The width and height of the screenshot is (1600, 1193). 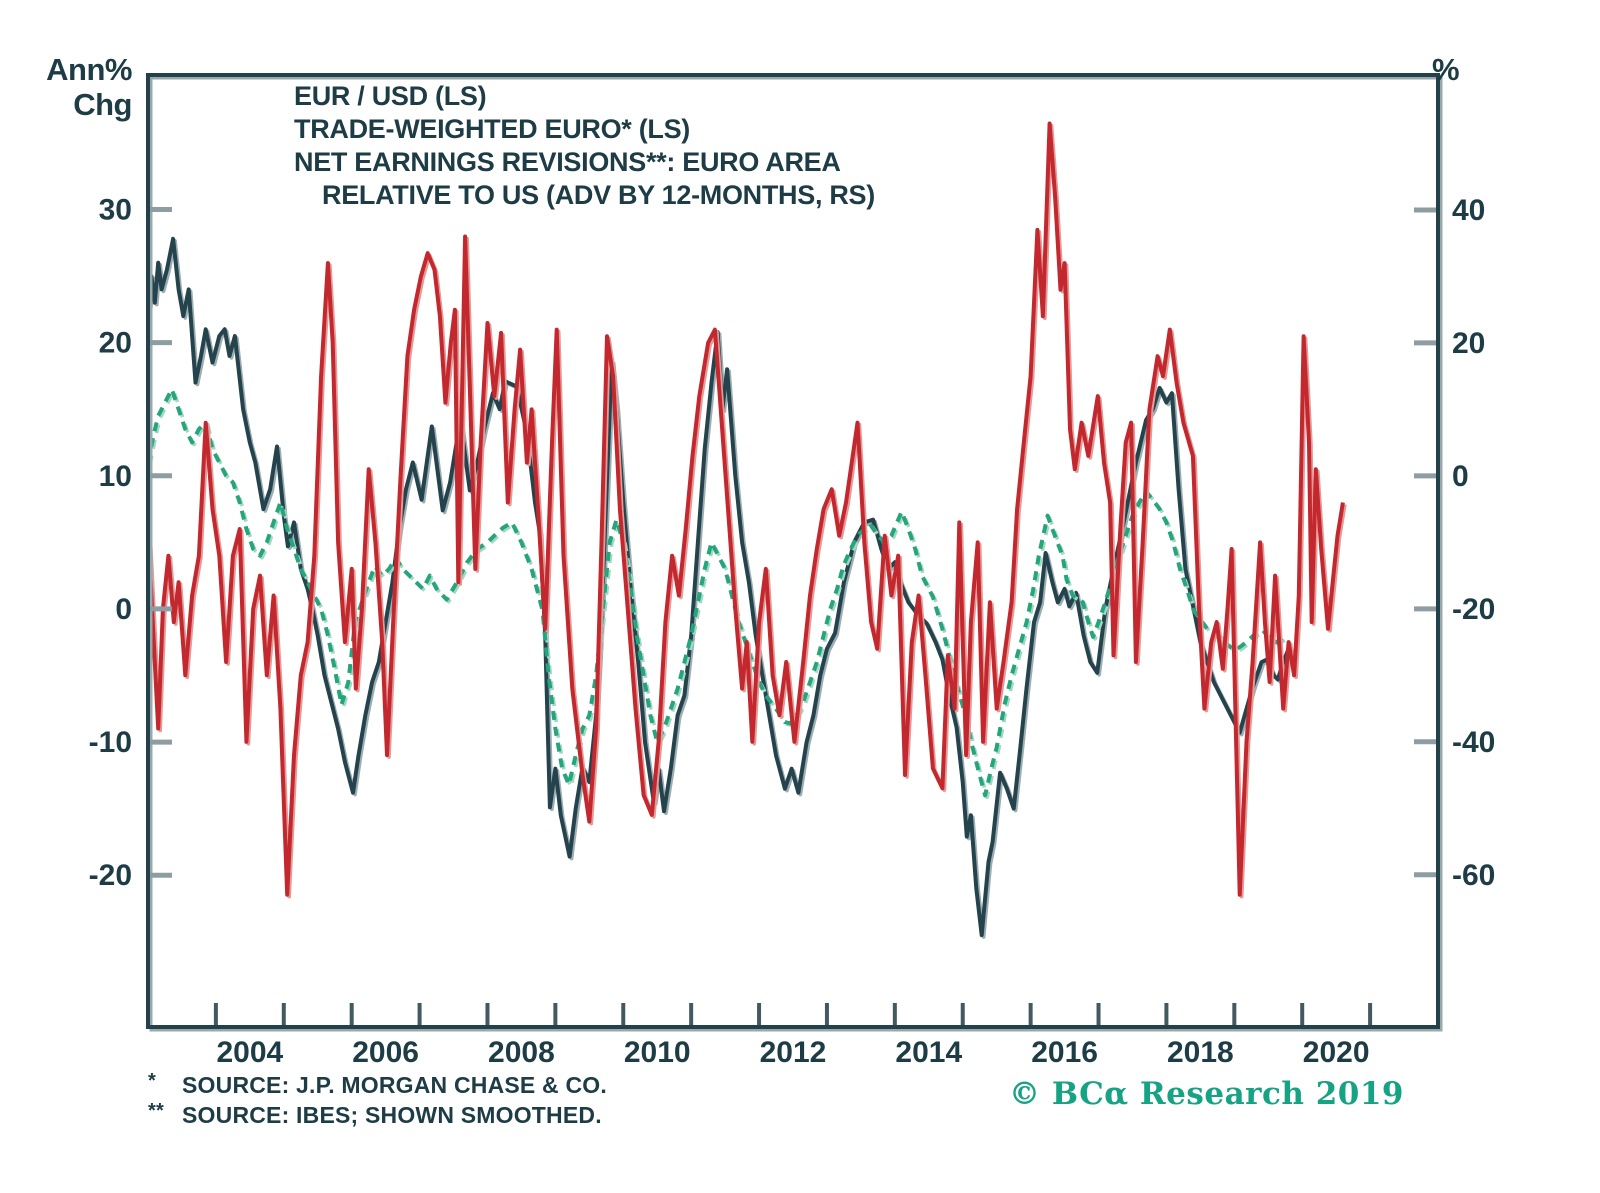 I want to click on tick-label: -10, so click(x=110, y=742).